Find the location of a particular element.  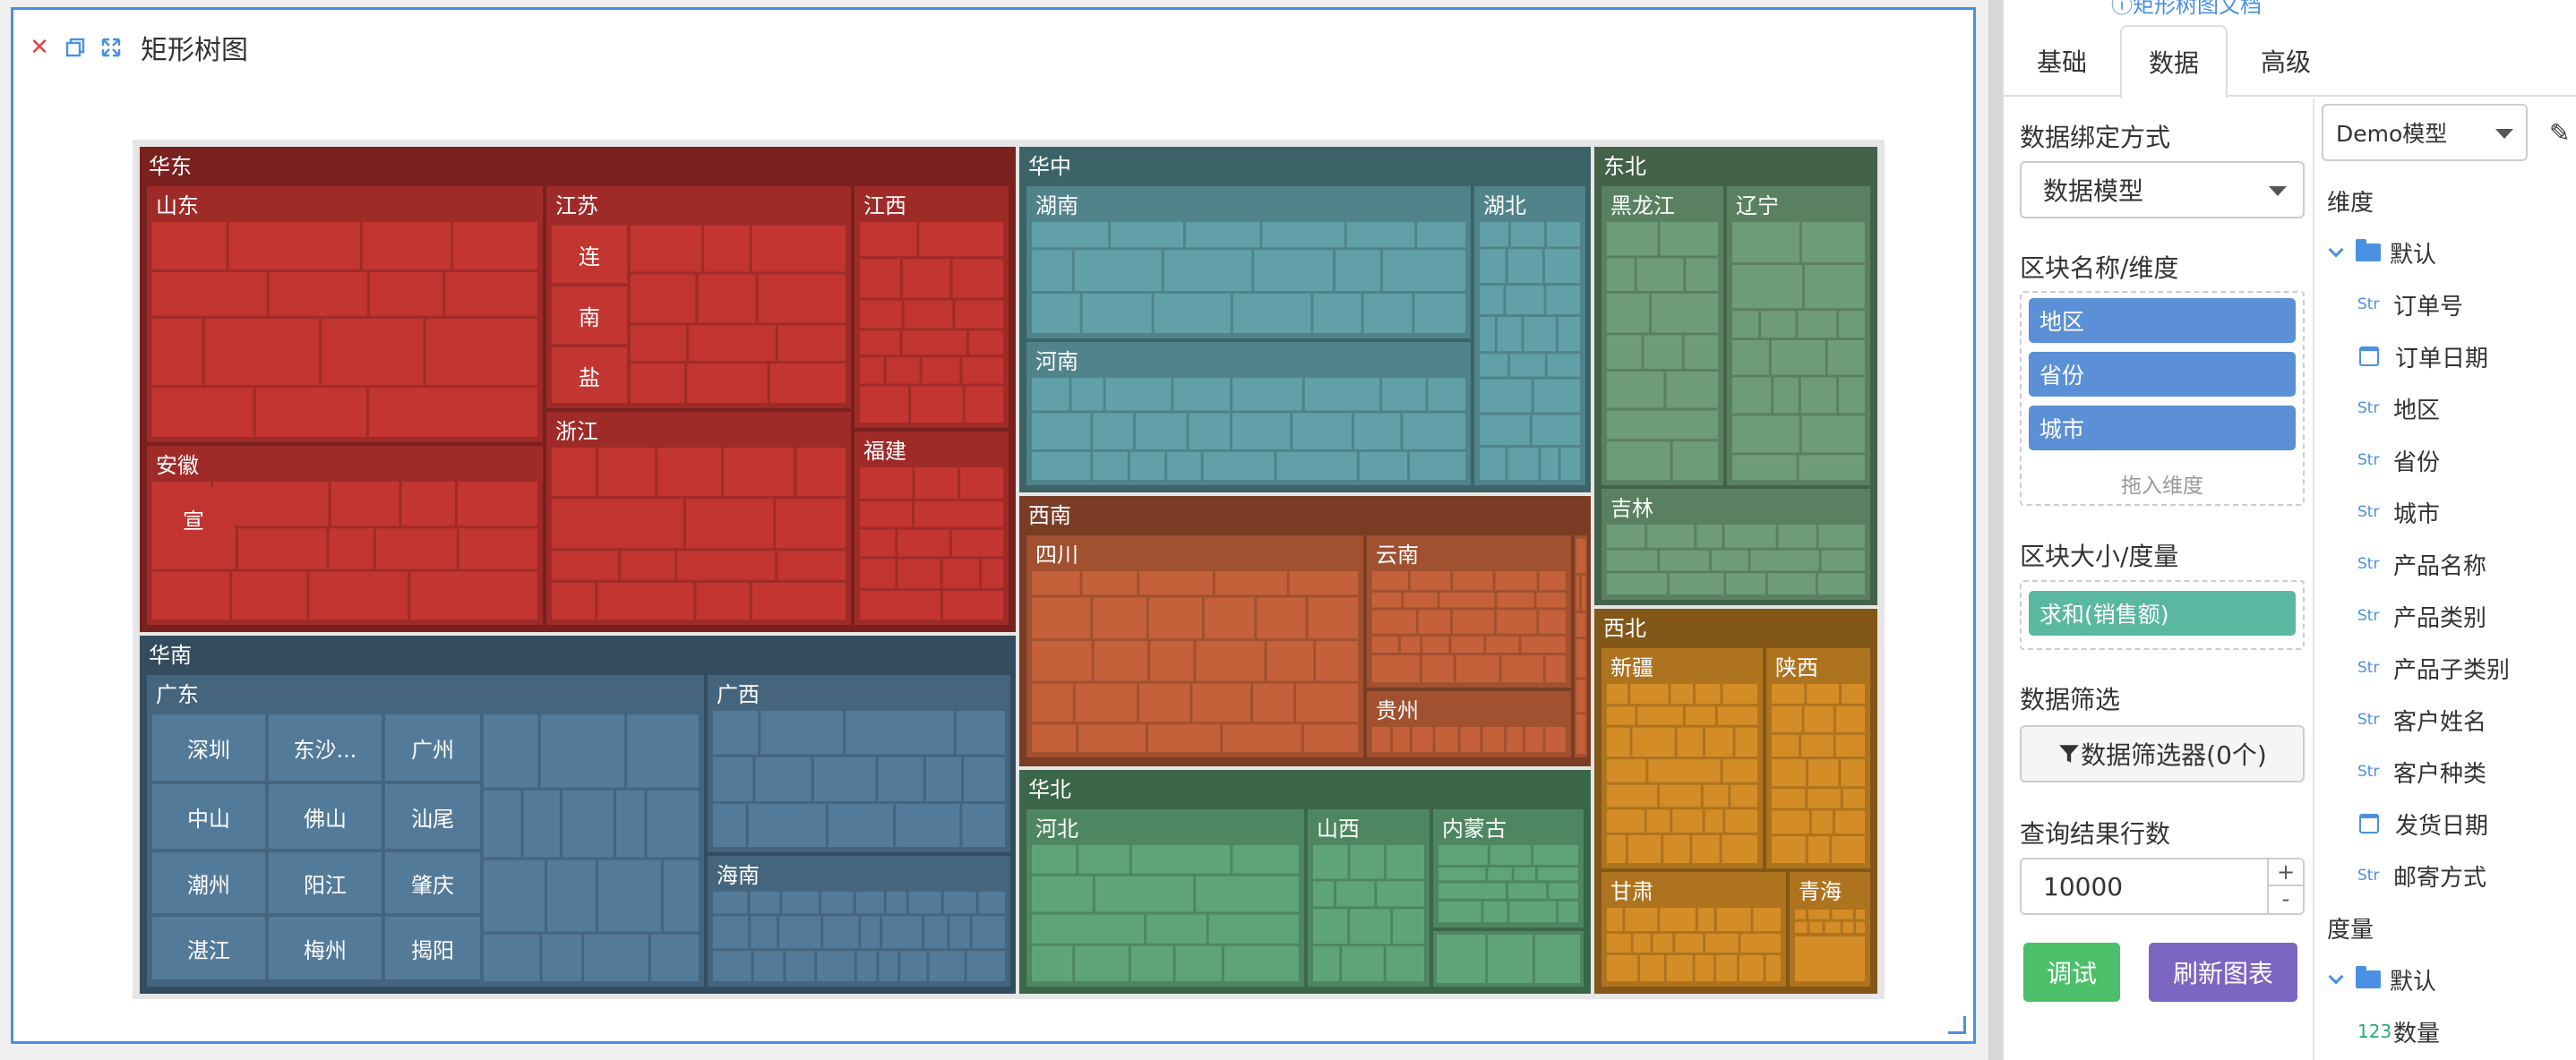

debug-button: 调试 is located at coordinates (2071, 972).